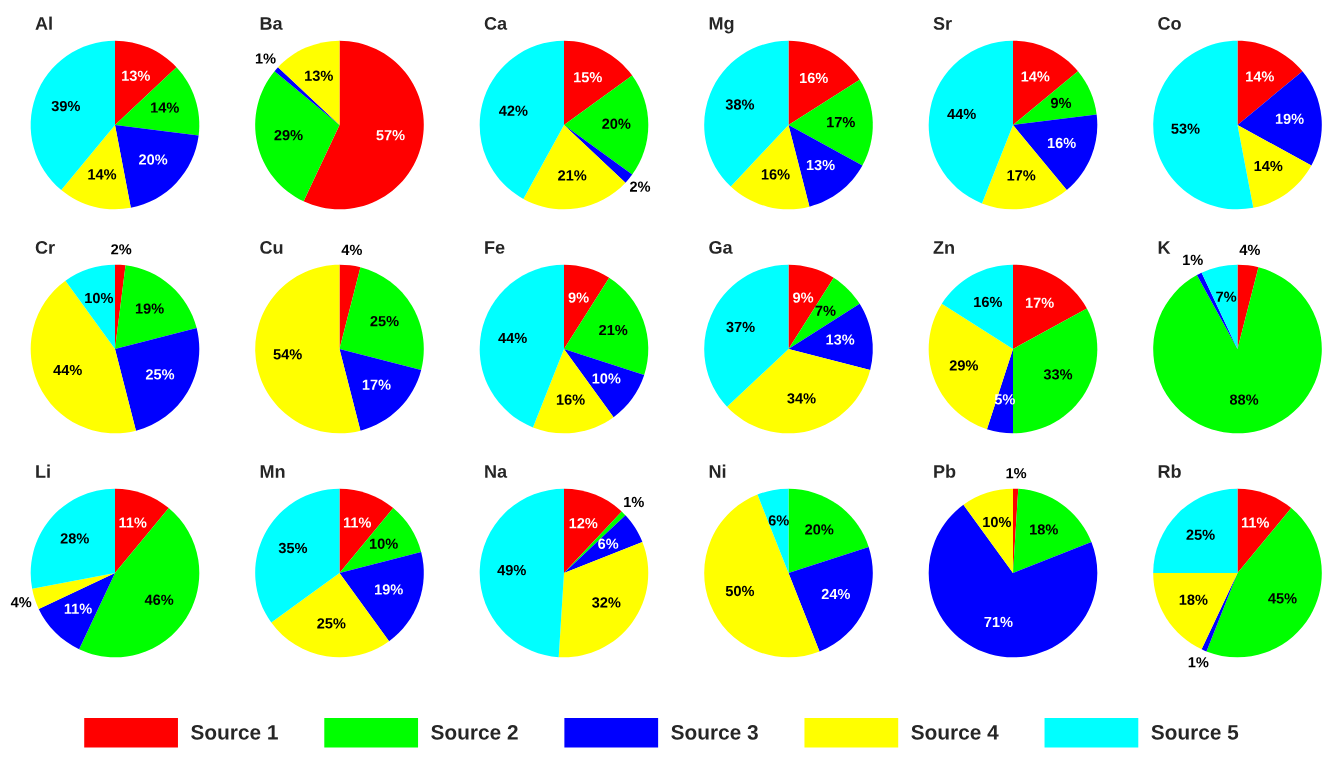 This screenshot has height=774, width=1323. What do you see at coordinates (717, 471) in the screenshot?
I see `chart-title: Ni` at bounding box center [717, 471].